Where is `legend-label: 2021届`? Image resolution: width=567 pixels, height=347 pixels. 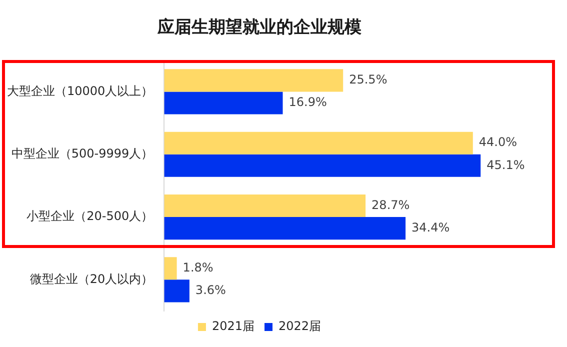
legend-label: 2021届 is located at coordinates (233, 326).